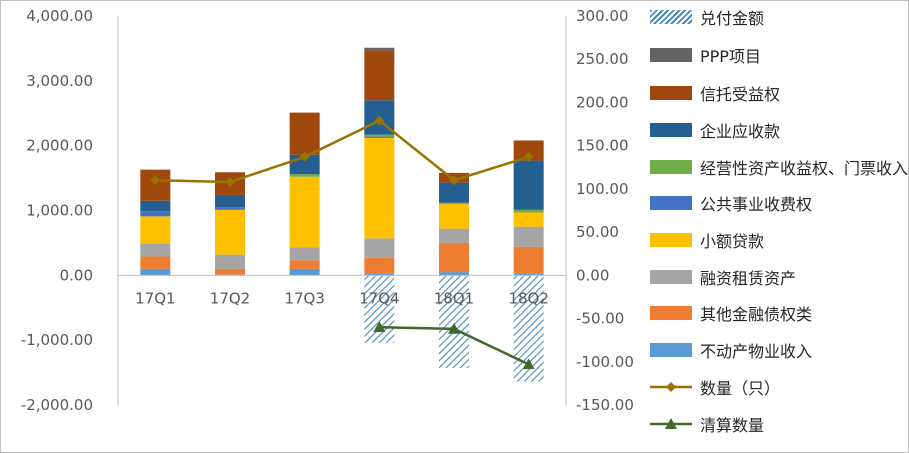 This screenshot has height=453, width=909. I want to click on legend-label: 数量（只）, so click(740, 388).